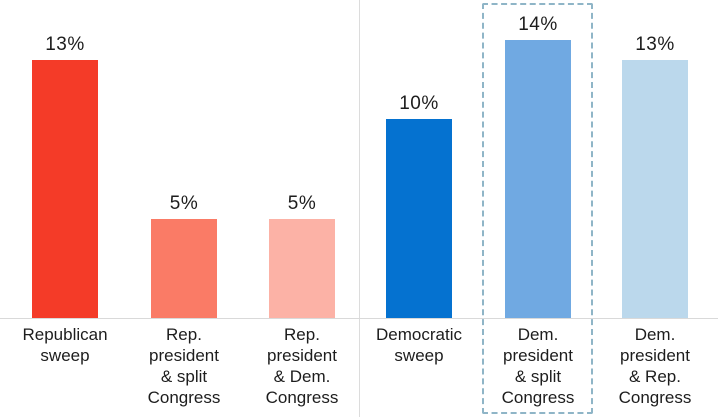 The width and height of the screenshot is (718, 417). What do you see at coordinates (65, 345) in the screenshot?
I see `bar-category-label: Republican sweep` at bounding box center [65, 345].